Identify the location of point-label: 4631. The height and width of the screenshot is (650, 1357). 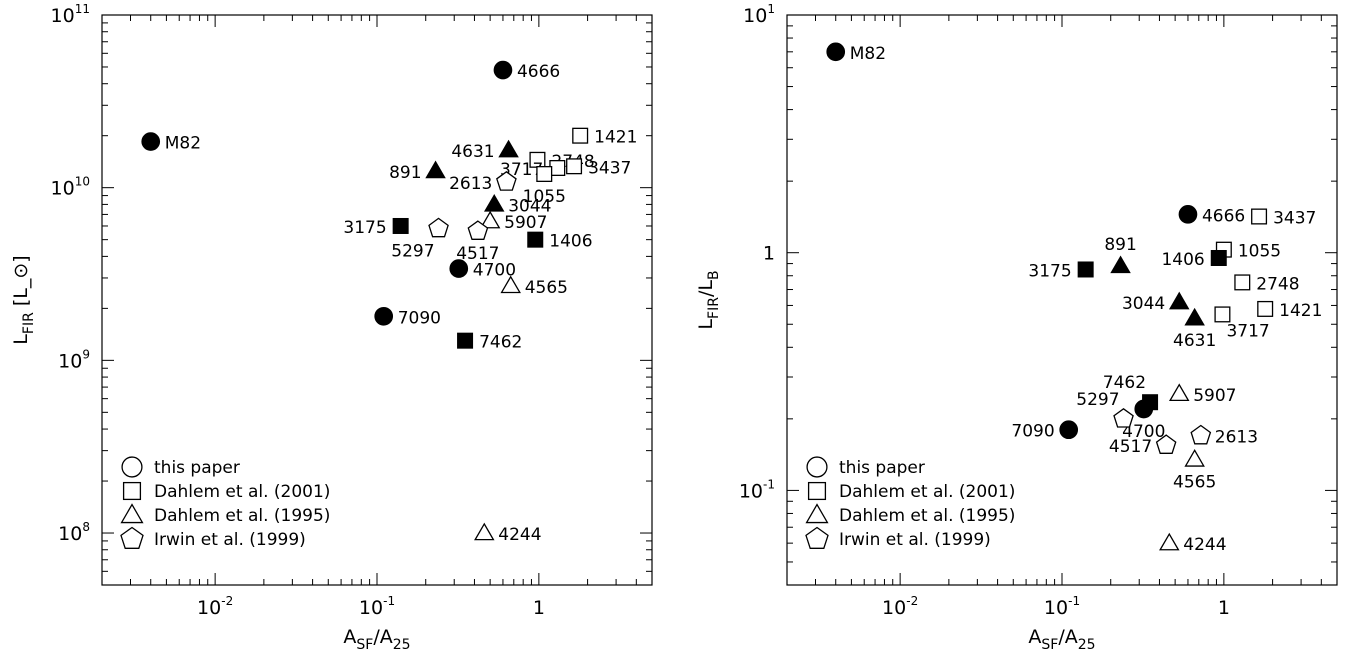
(472, 152).